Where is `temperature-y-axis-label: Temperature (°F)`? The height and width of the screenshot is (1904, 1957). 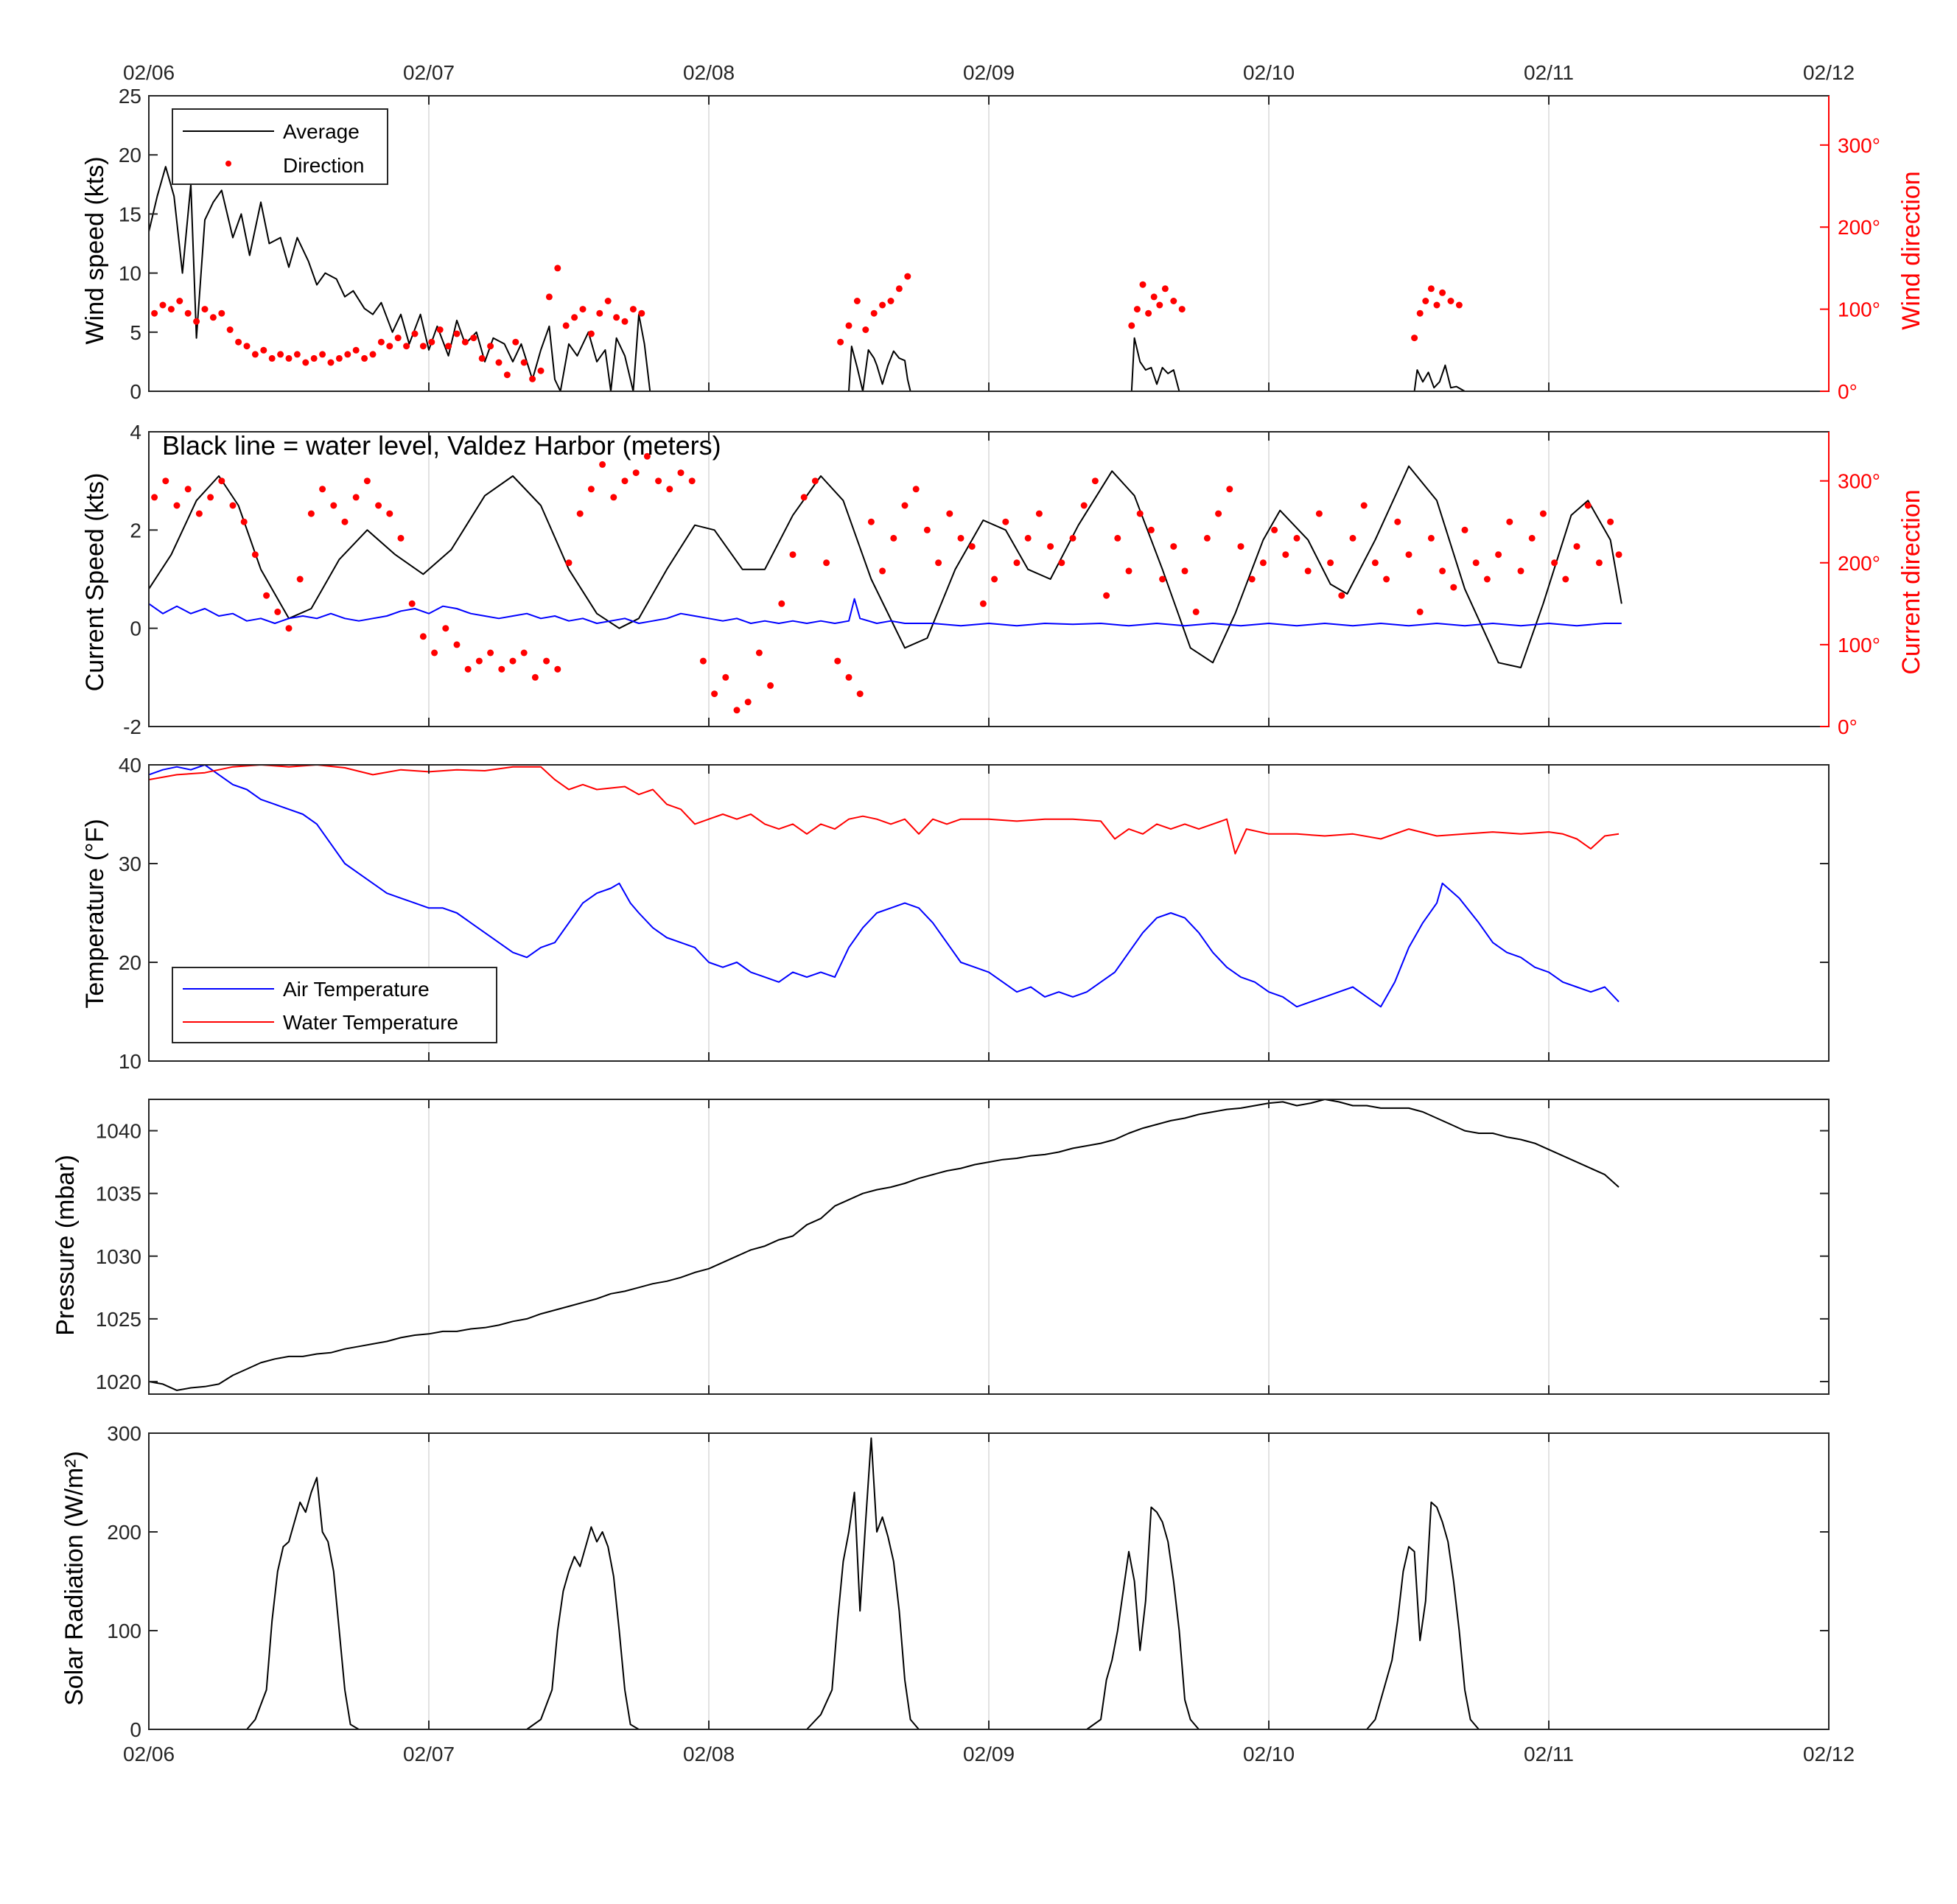 temperature-y-axis-label: Temperature (°F) is located at coordinates (95, 913).